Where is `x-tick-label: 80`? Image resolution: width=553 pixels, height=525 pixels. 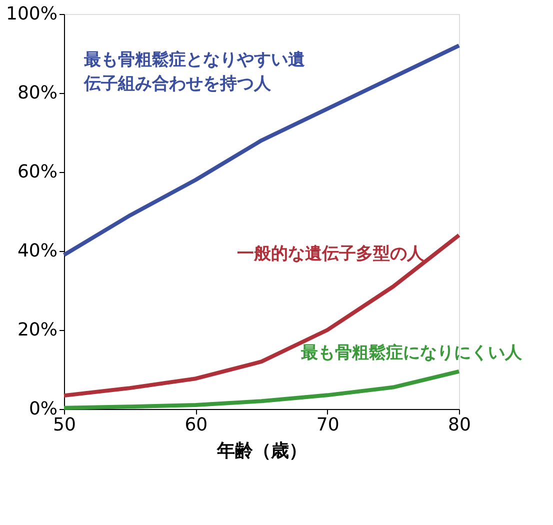 x-tick-label: 80 is located at coordinates (459, 425).